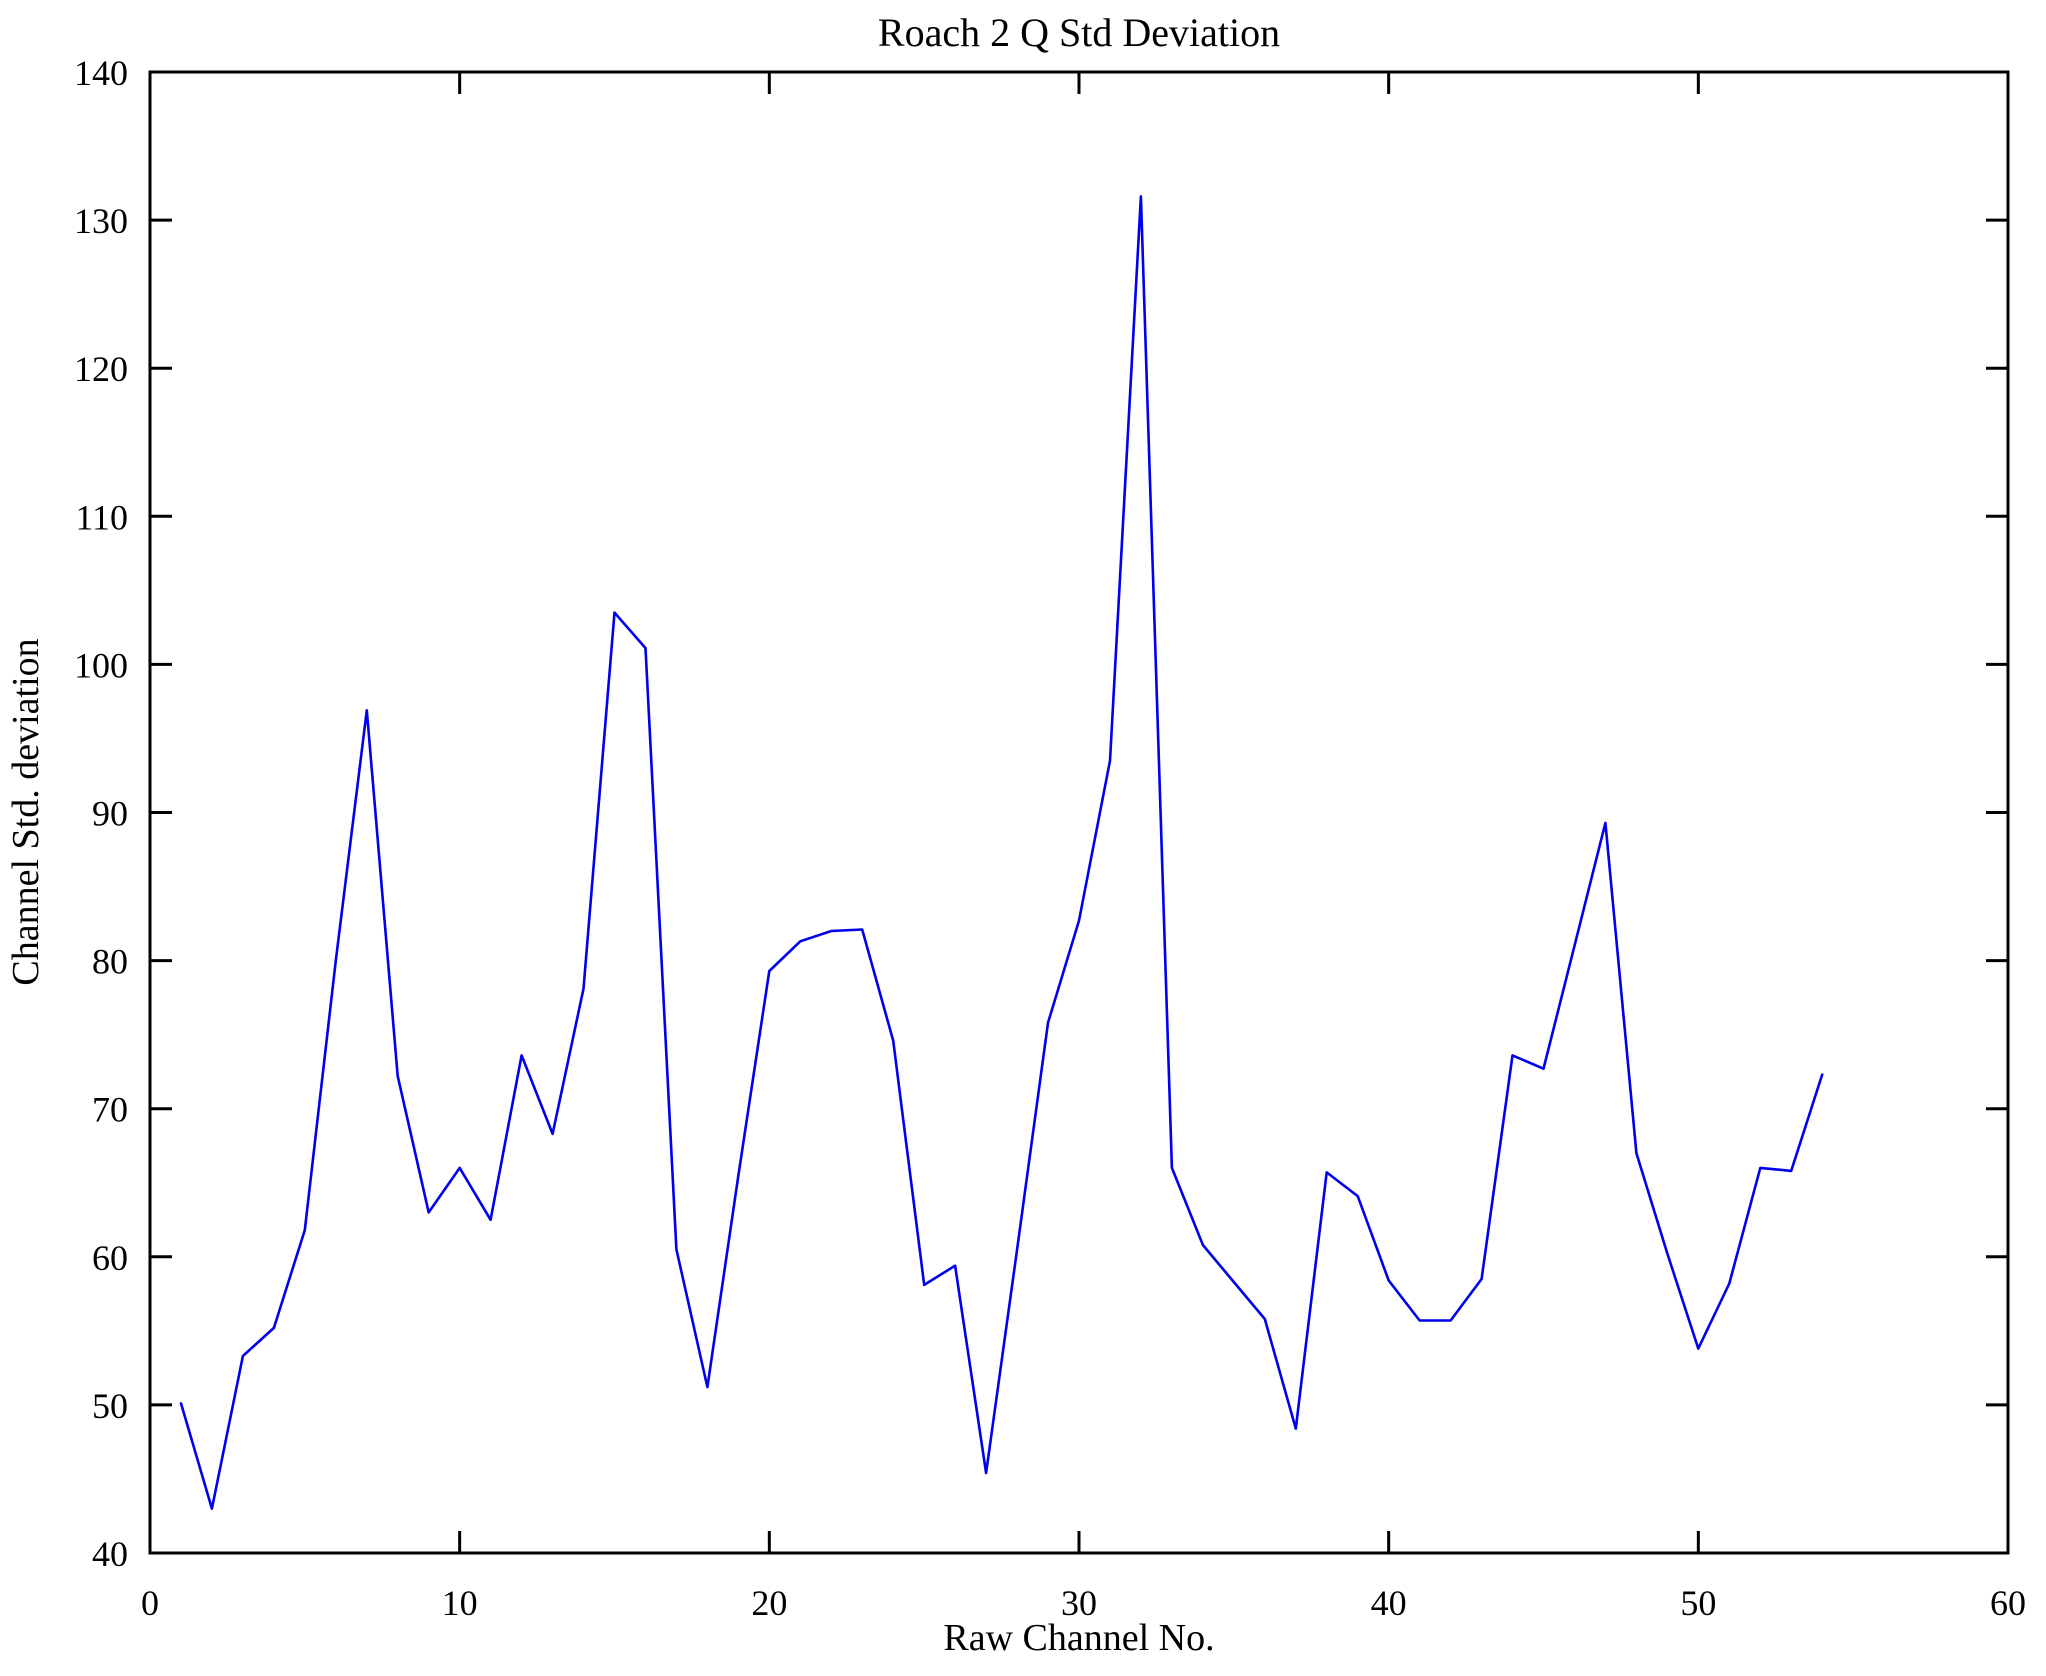 This screenshot has width=2046, height=1676. I want to click on y-tick-label: 120, so click(101, 369).